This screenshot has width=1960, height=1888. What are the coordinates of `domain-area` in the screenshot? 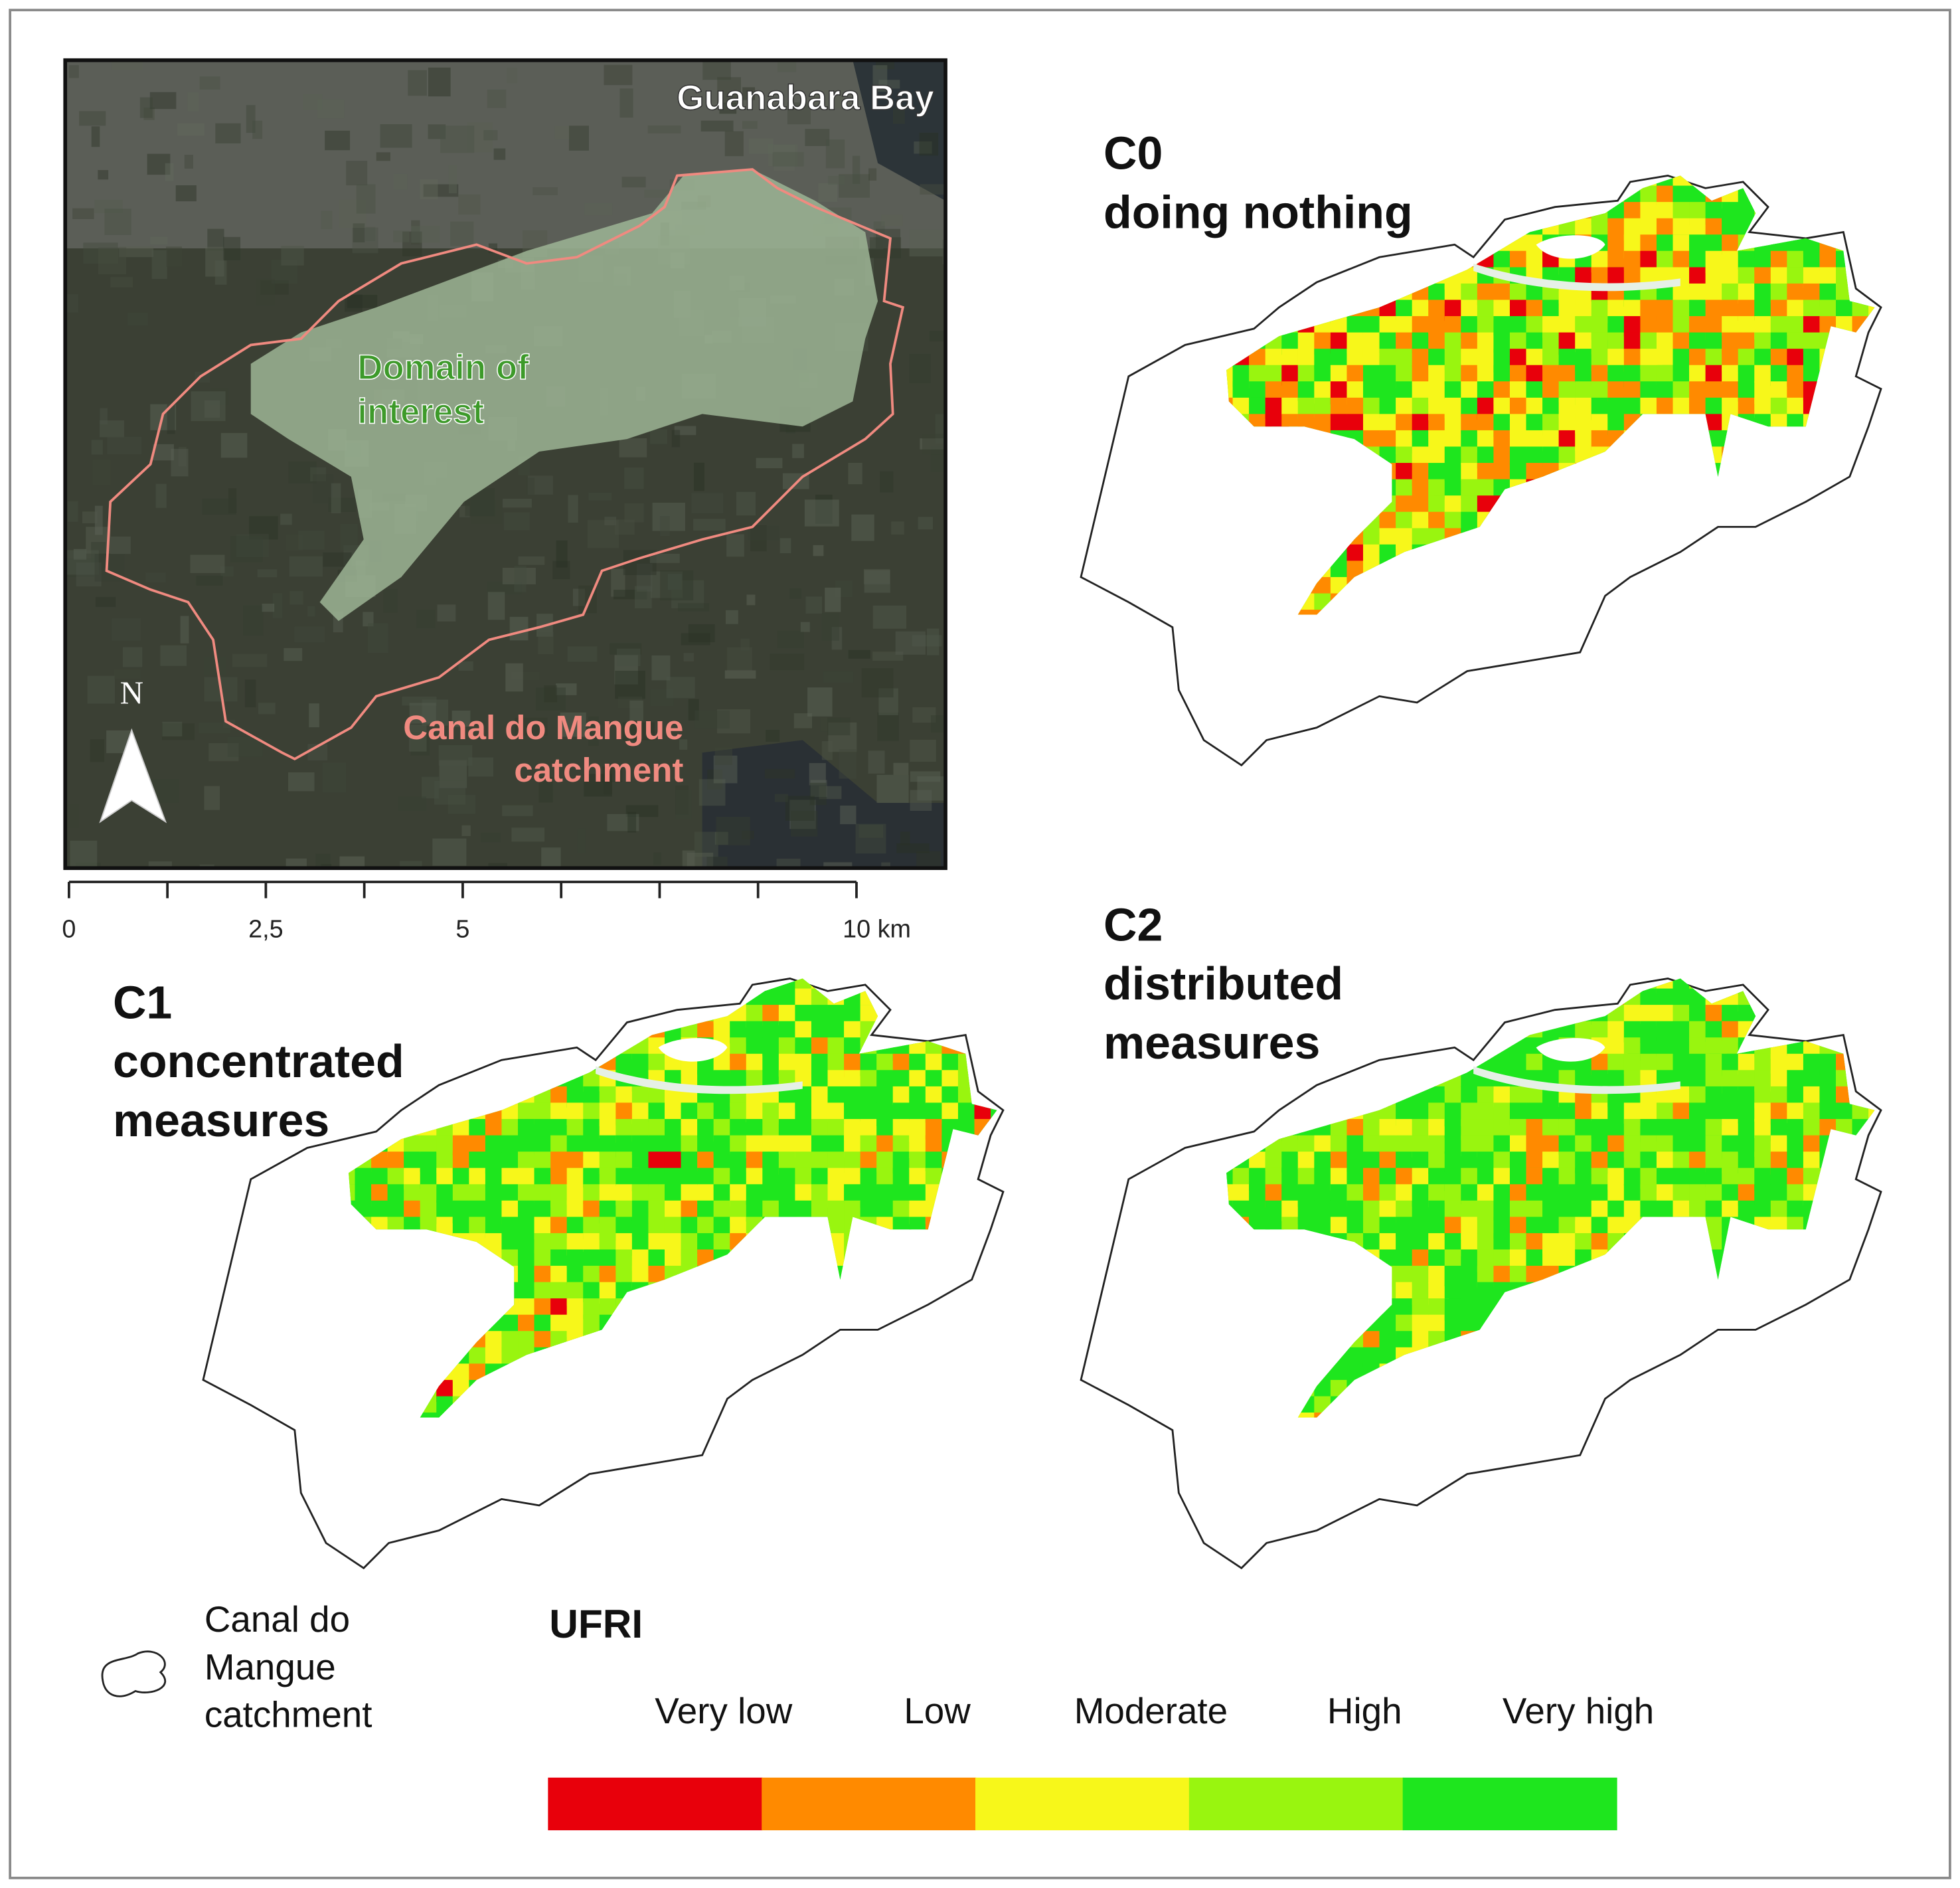 It's located at (564, 396).